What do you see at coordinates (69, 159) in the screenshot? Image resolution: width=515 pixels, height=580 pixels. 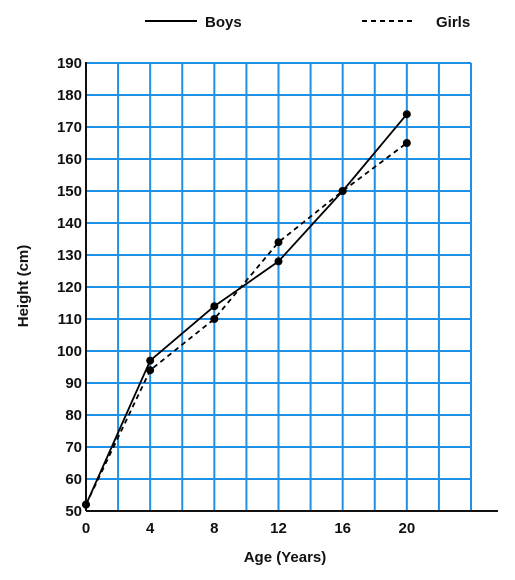 I see `y-tick-label: 160` at bounding box center [69, 159].